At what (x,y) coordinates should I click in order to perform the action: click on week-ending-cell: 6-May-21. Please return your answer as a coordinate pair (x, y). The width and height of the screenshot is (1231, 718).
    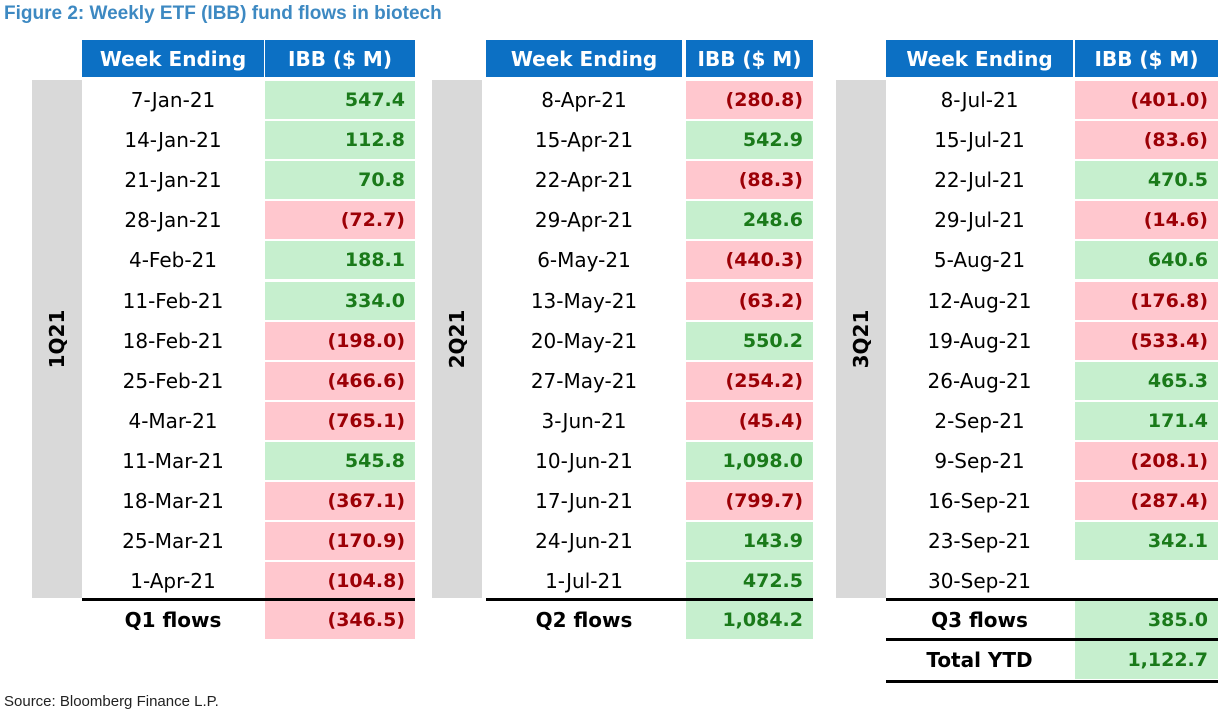
    Looking at the image, I should click on (584, 260).